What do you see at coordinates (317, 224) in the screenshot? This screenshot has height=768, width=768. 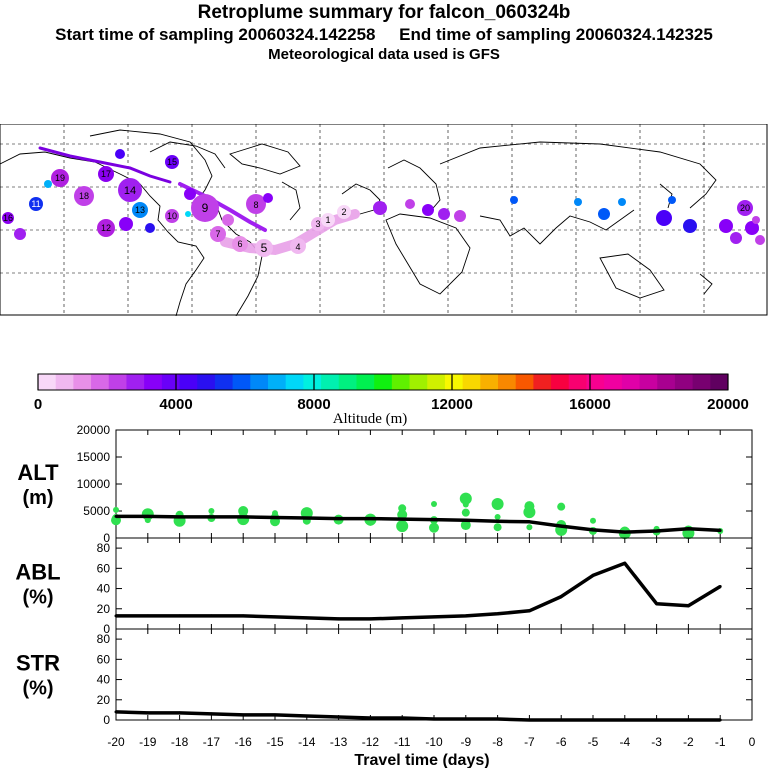 I see `cluster-label: 3` at bounding box center [317, 224].